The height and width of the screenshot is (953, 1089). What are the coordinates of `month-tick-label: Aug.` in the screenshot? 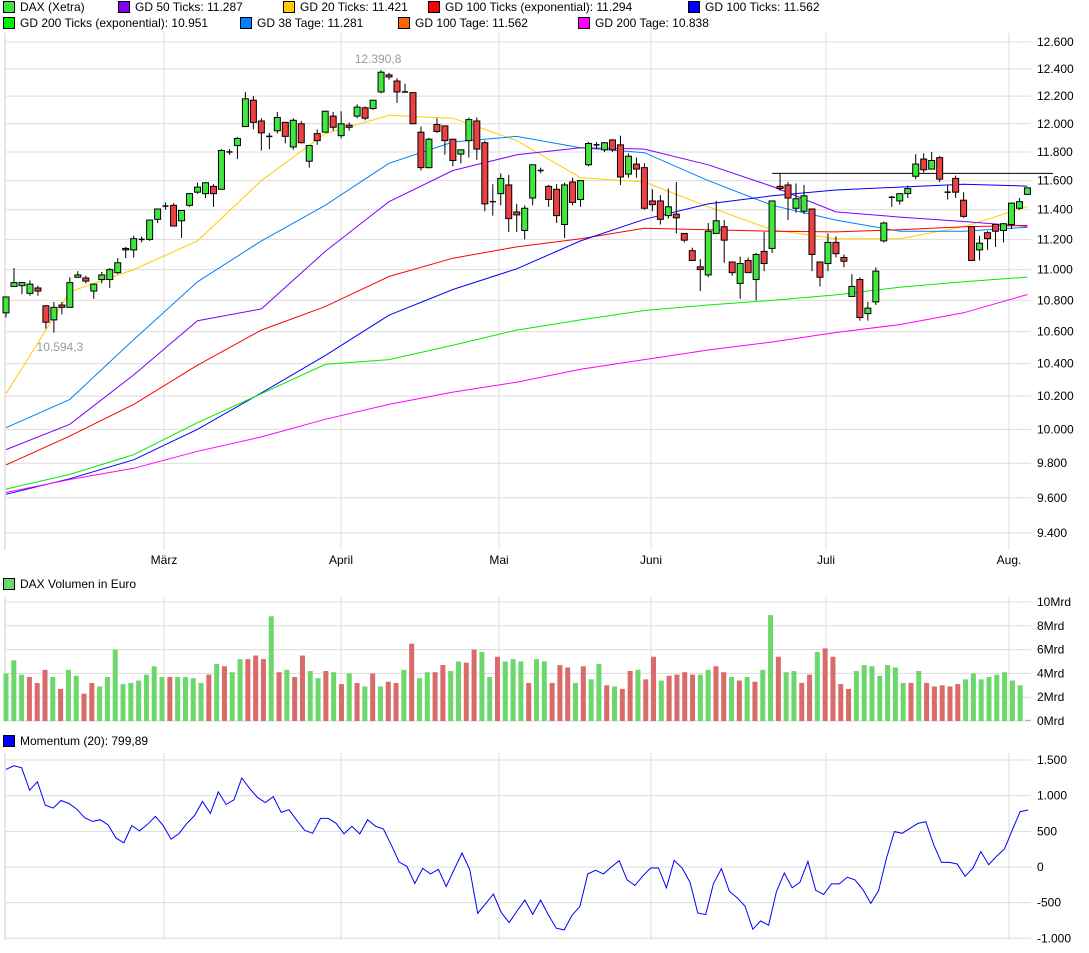 It's located at (1009, 560).